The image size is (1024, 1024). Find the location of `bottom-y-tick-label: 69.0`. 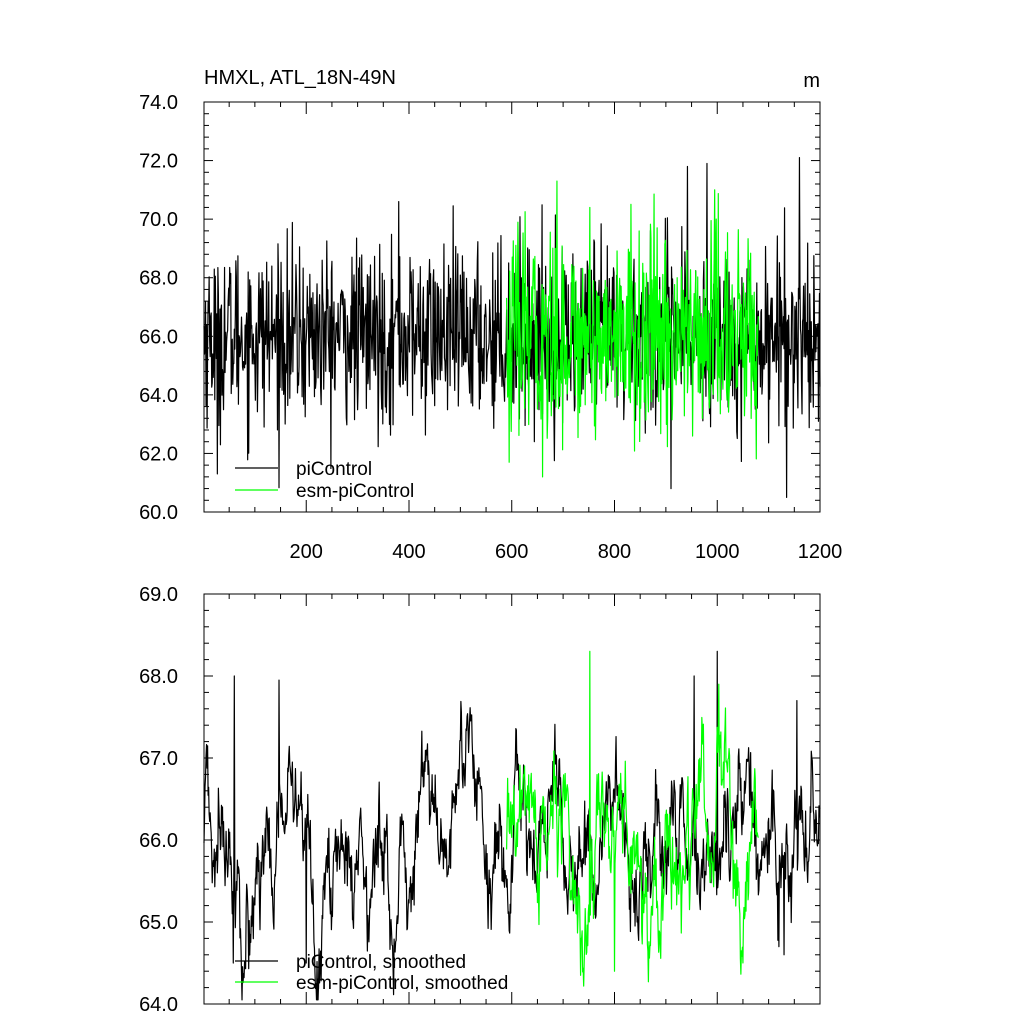

bottom-y-tick-label: 69.0 is located at coordinates (158, 595).